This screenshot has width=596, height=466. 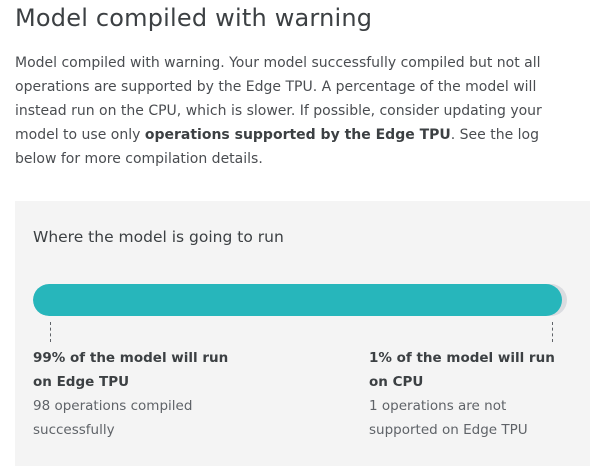 I want to click on edge-tpu-ops-label: 98 operations compiled successfully, so click(x=113, y=418).